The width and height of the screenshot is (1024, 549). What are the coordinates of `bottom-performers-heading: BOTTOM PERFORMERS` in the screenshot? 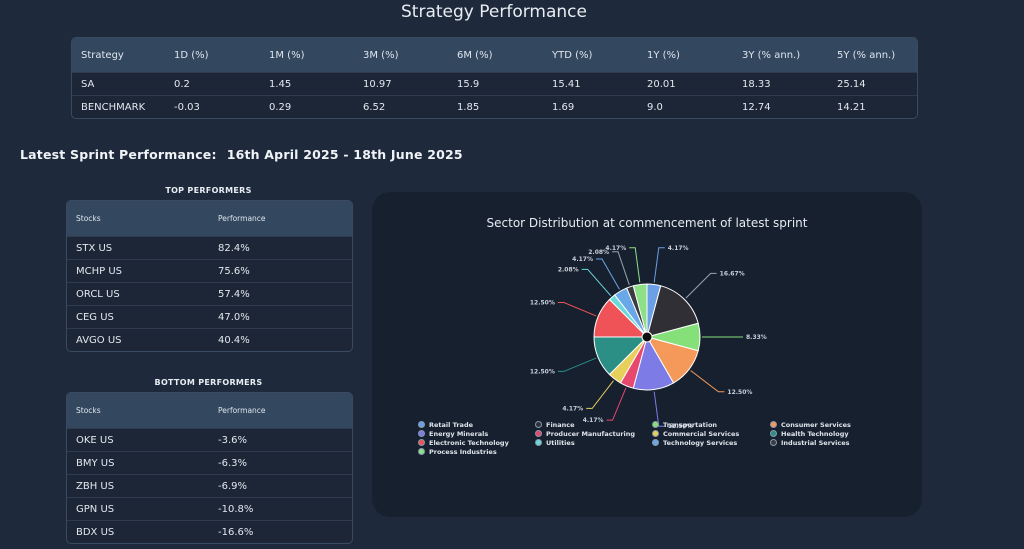 It's located at (208, 382).